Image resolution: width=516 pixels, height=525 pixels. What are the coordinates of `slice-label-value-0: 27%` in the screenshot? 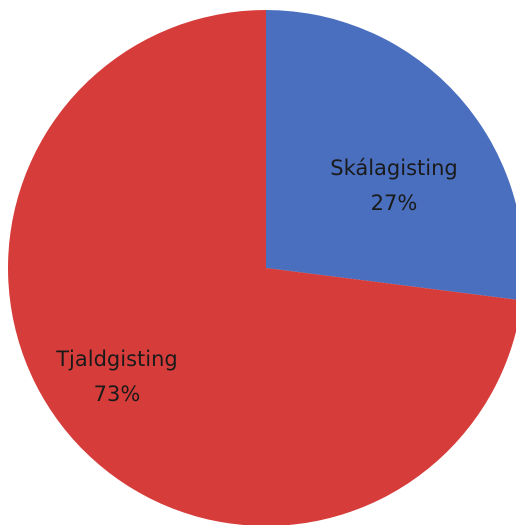 It's located at (394, 203).